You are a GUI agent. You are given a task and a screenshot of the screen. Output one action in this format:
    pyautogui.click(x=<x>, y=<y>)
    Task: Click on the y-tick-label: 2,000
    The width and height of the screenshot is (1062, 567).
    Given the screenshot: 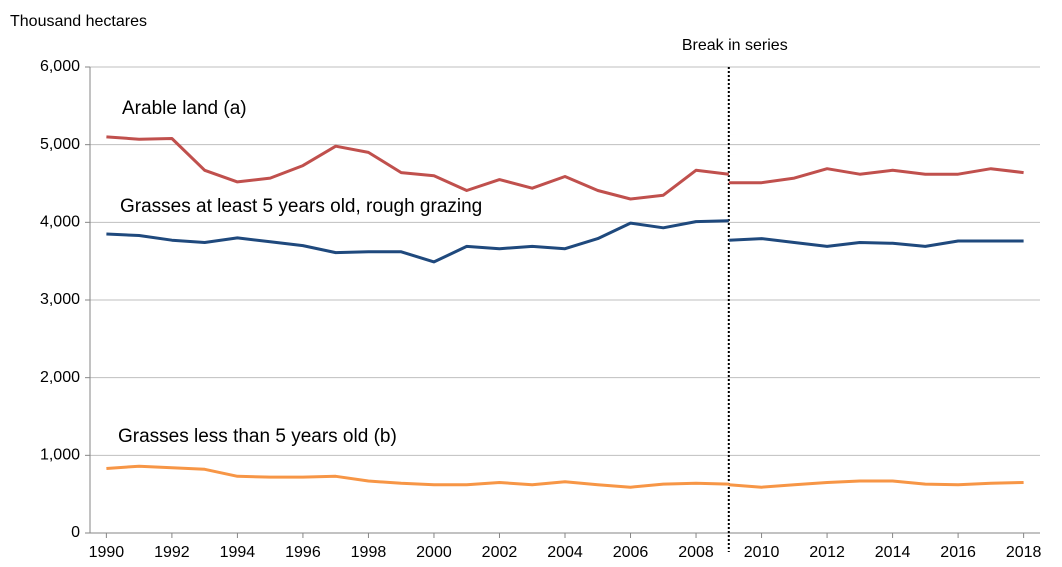 What is the action you would take?
    pyautogui.click(x=60, y=377)
    